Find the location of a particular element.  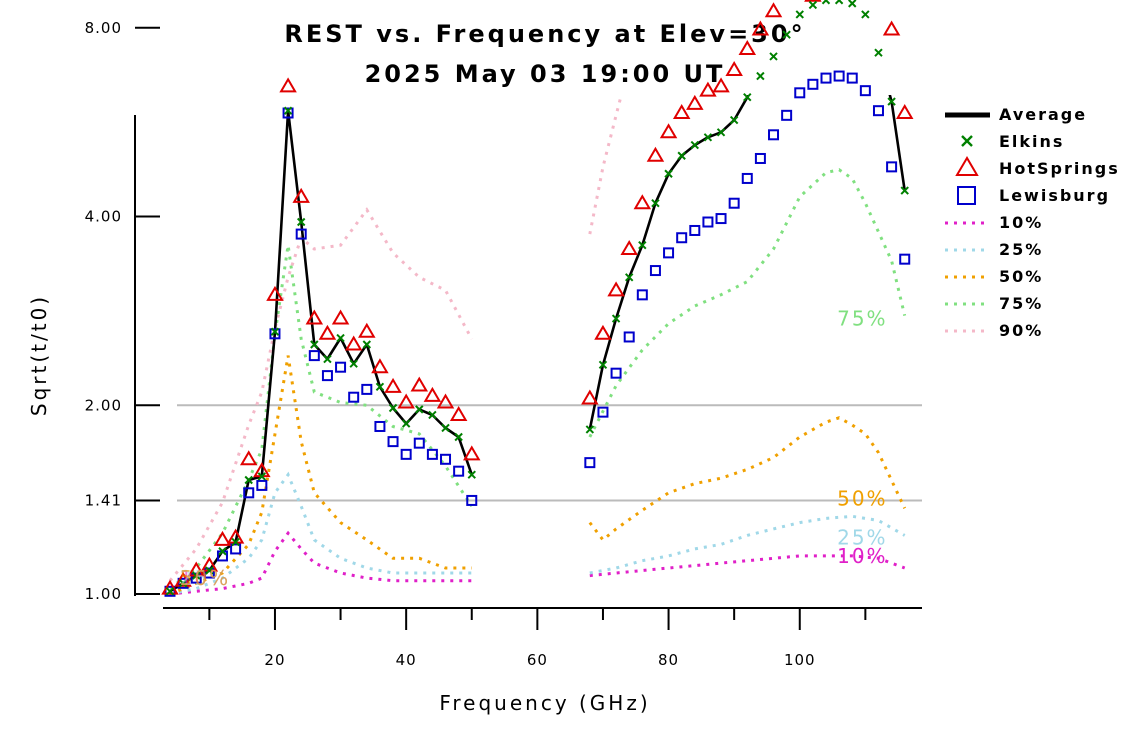

legend-label: 50% is located at coordinates (1021, 276).